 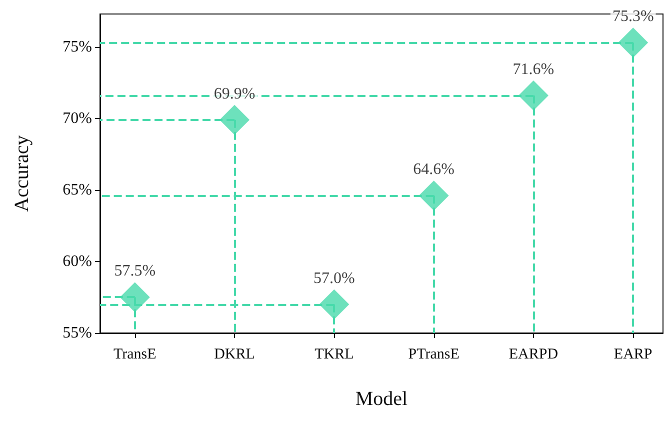 What do you see at coordinates (334, 278) in the screenshot?
I see `data-label: 57.0%` at bounding box center [334, 278].